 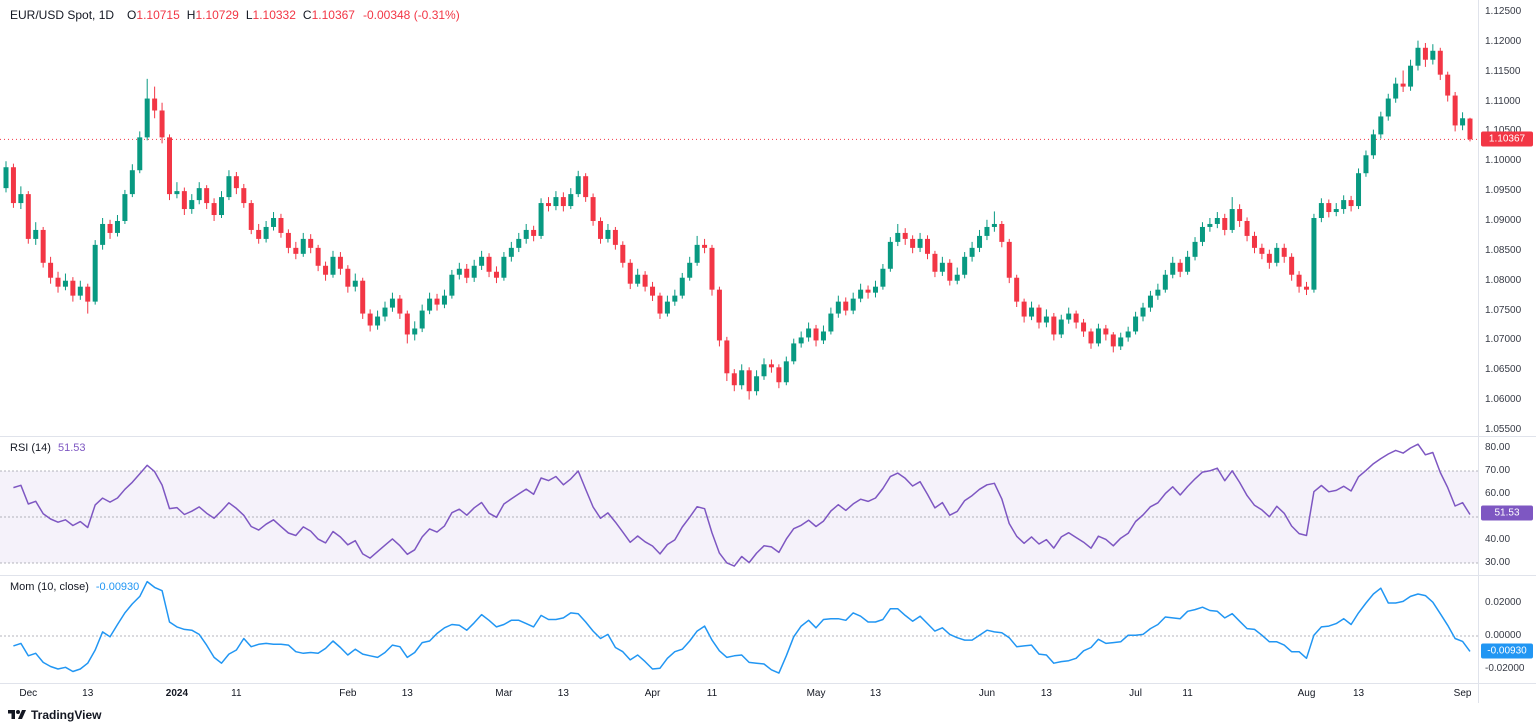 I want to click on momentum-canvas, so click(x=739, y=629).